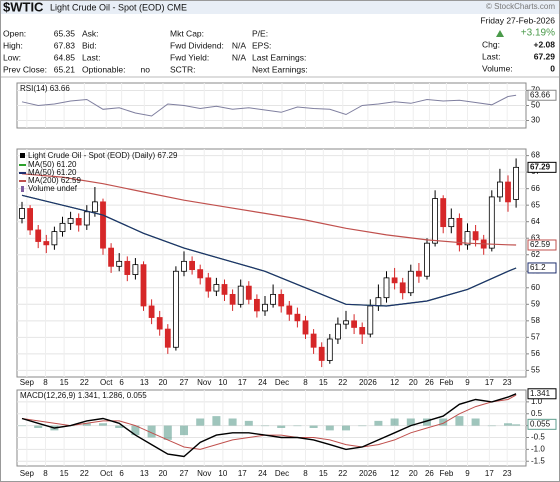 This screenshot has width=560, height=482. I want to click on y-tick-label: 63, so click(535, 237).